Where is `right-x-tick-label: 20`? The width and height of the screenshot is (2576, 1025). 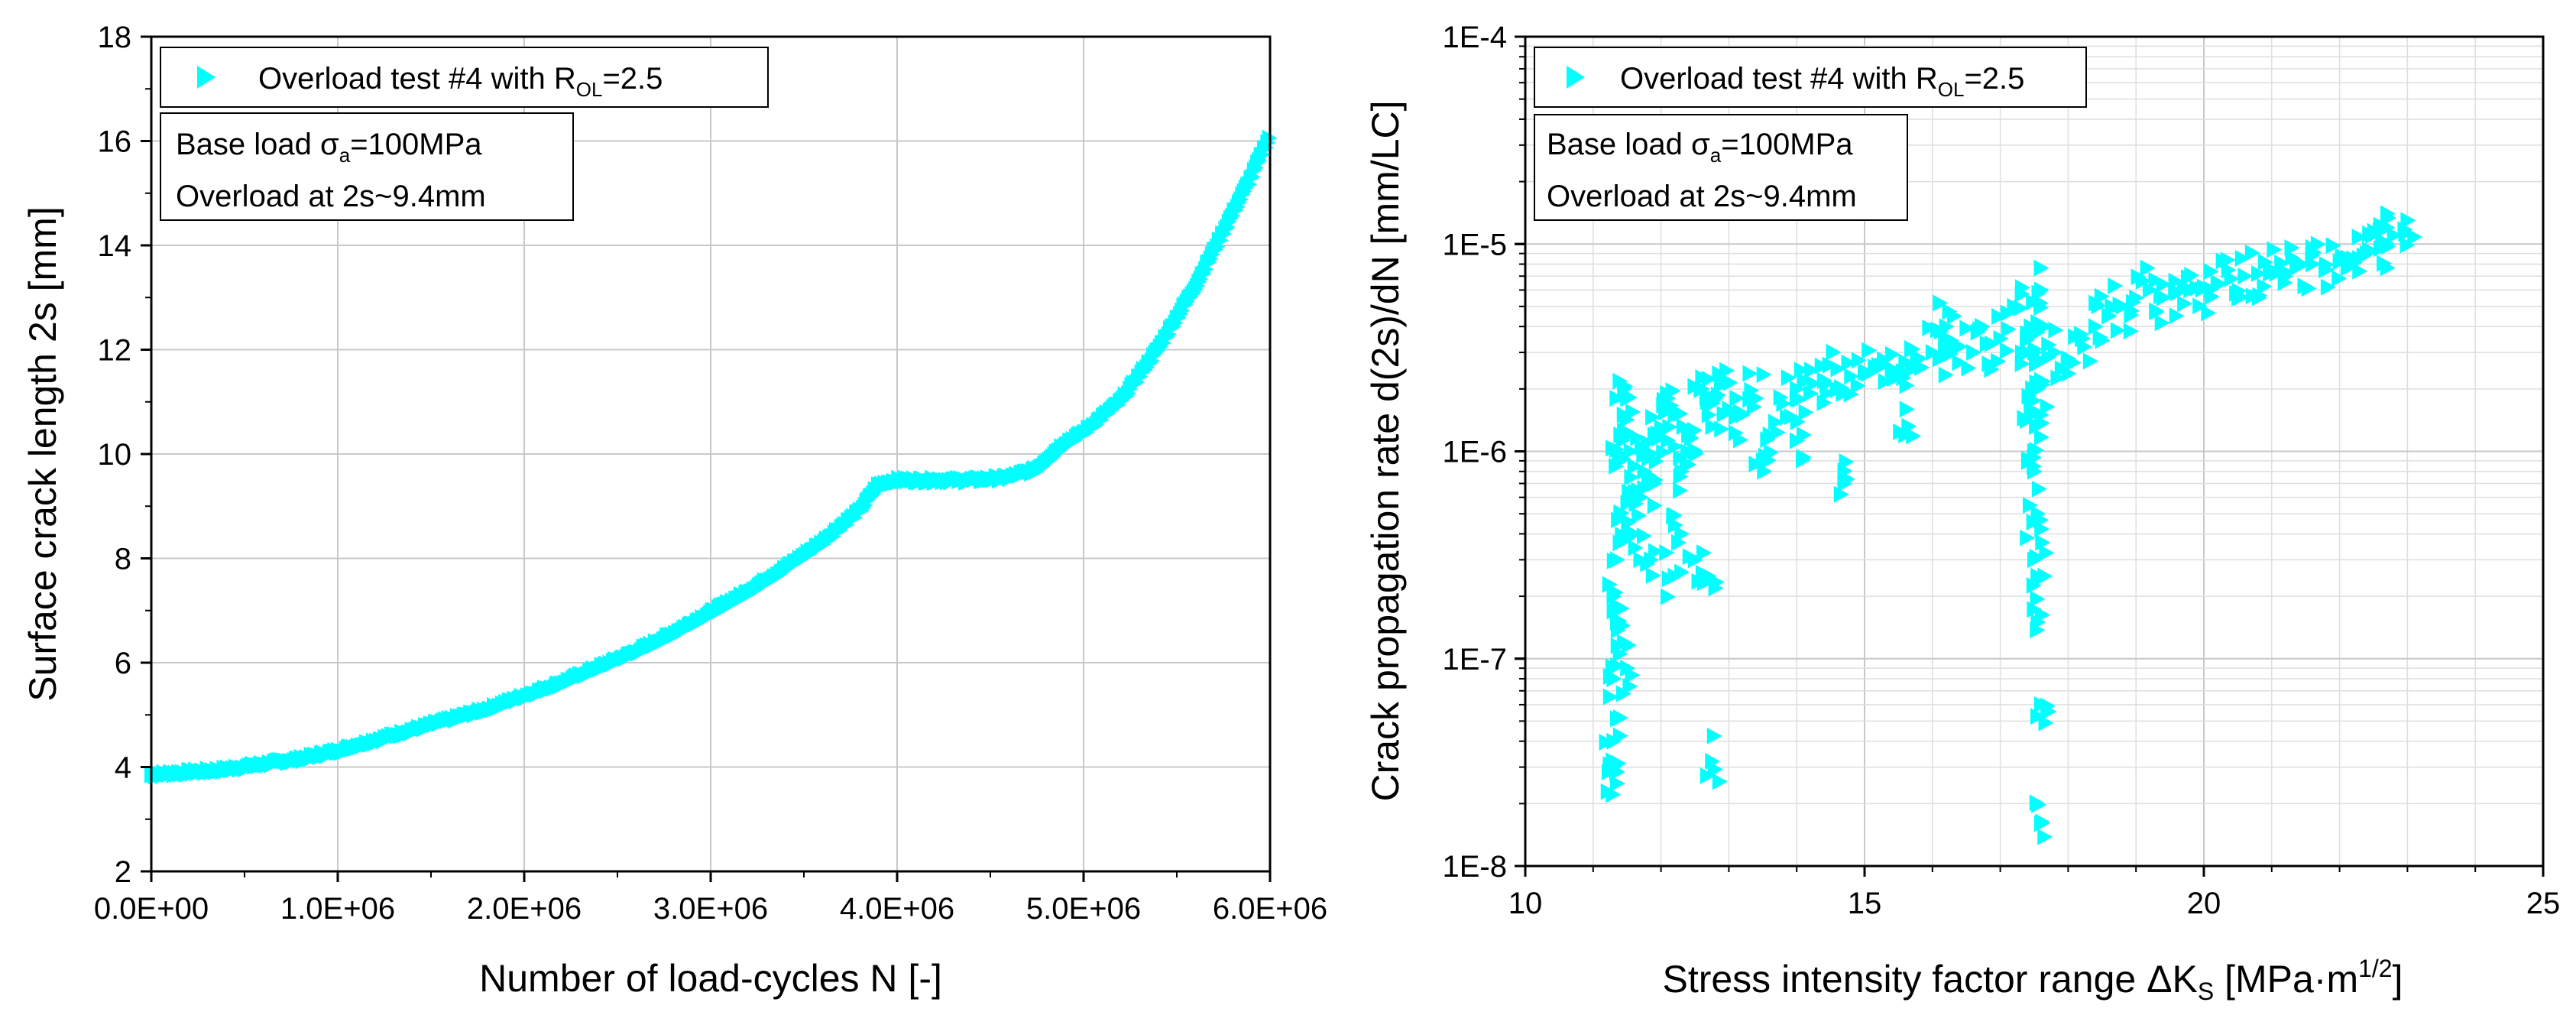 right-x-tick-label: 20 is located at coordinates (2204, 903).